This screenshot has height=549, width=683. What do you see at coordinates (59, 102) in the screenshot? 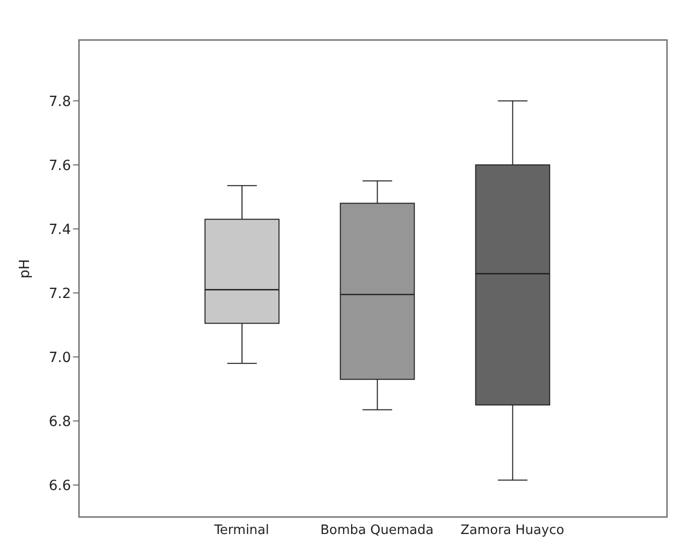
I see `y-tick-label: 7.8` at bounding box center [59, 102].